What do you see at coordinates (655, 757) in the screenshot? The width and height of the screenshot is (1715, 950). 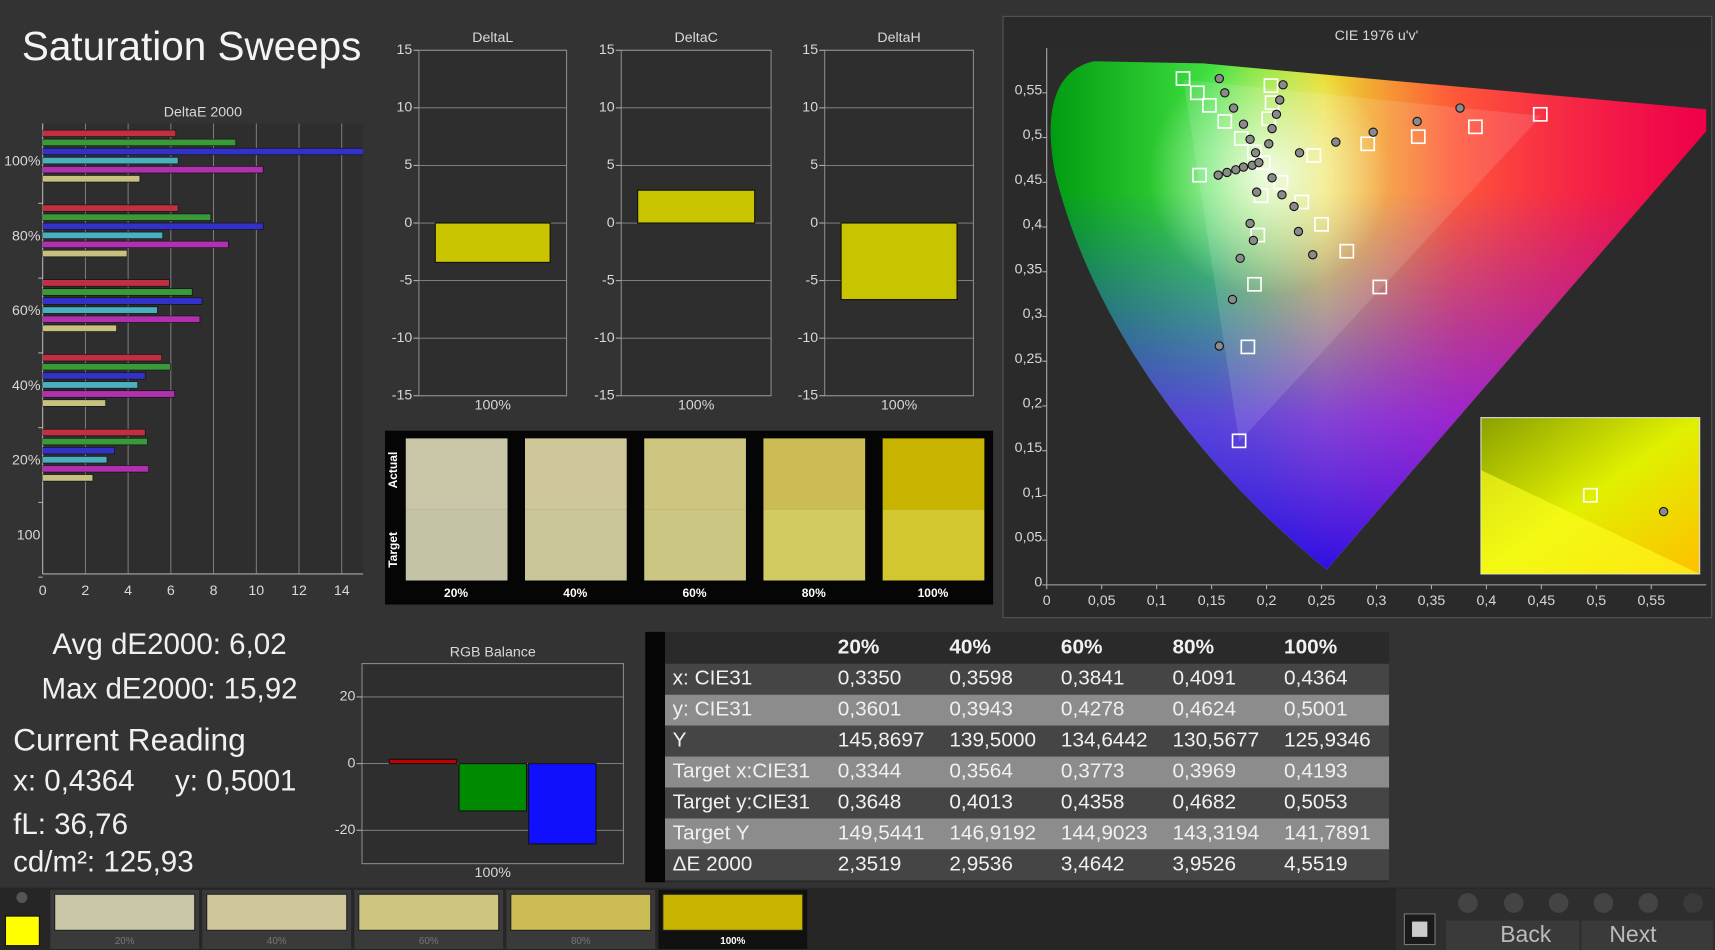 I see `table-row-header-strip` at bounding box center [655, 757].